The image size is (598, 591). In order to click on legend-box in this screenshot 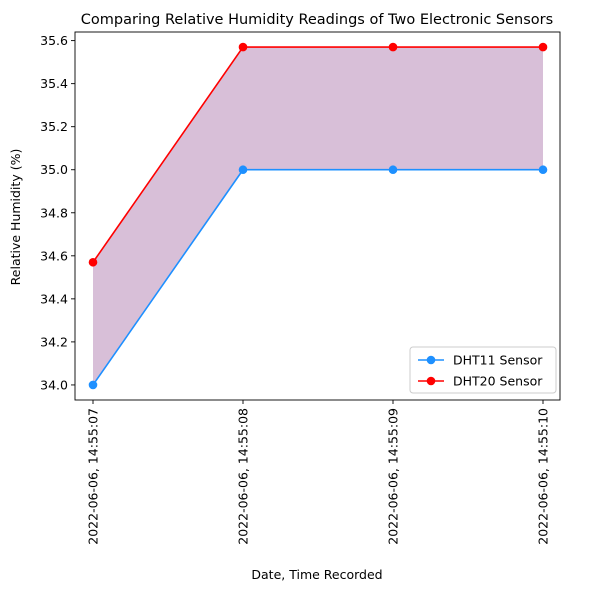, I will do `click(483, 370)`.